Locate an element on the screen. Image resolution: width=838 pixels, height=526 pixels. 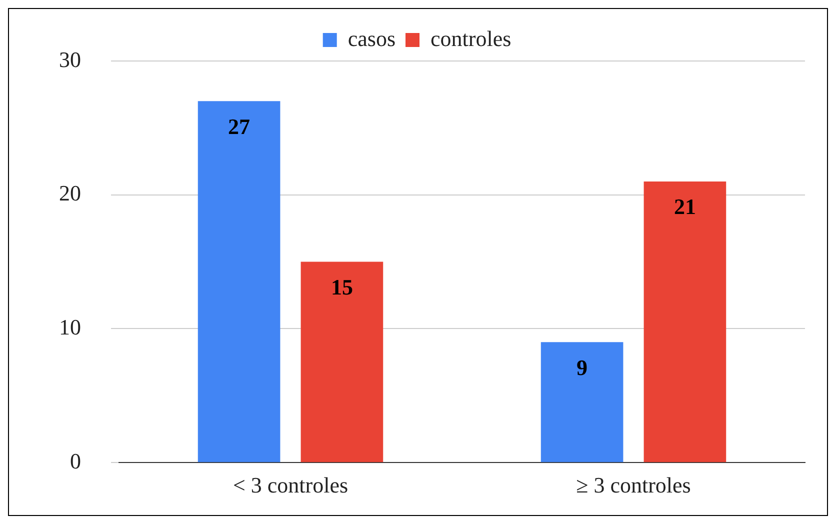
data-label: 9 is located at coordinates (582, 367).